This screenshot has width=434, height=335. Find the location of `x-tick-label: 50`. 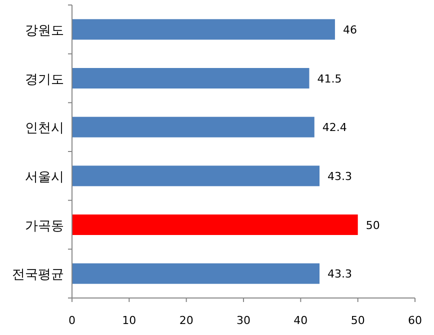

x-tick-label: 50 is located at coordinates (357, 320).